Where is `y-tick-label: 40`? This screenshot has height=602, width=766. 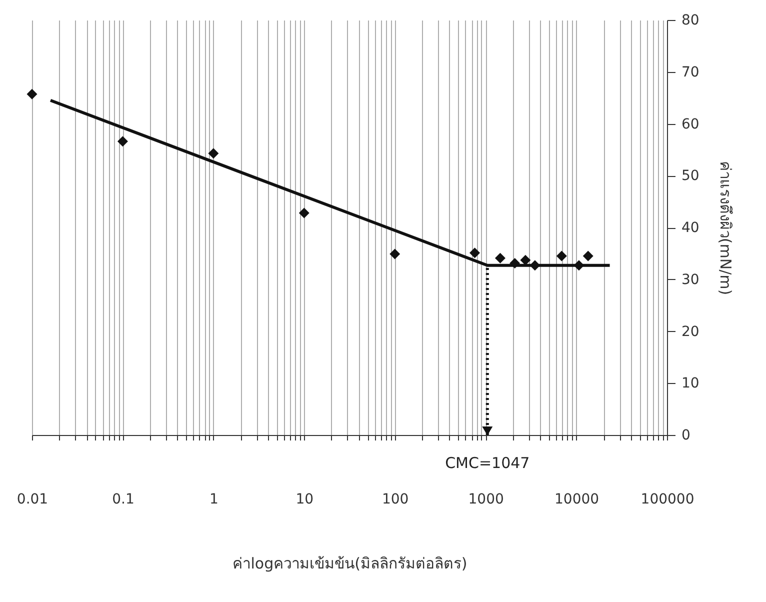
y-tick-label: 40 is located at coordinates (691, 228).